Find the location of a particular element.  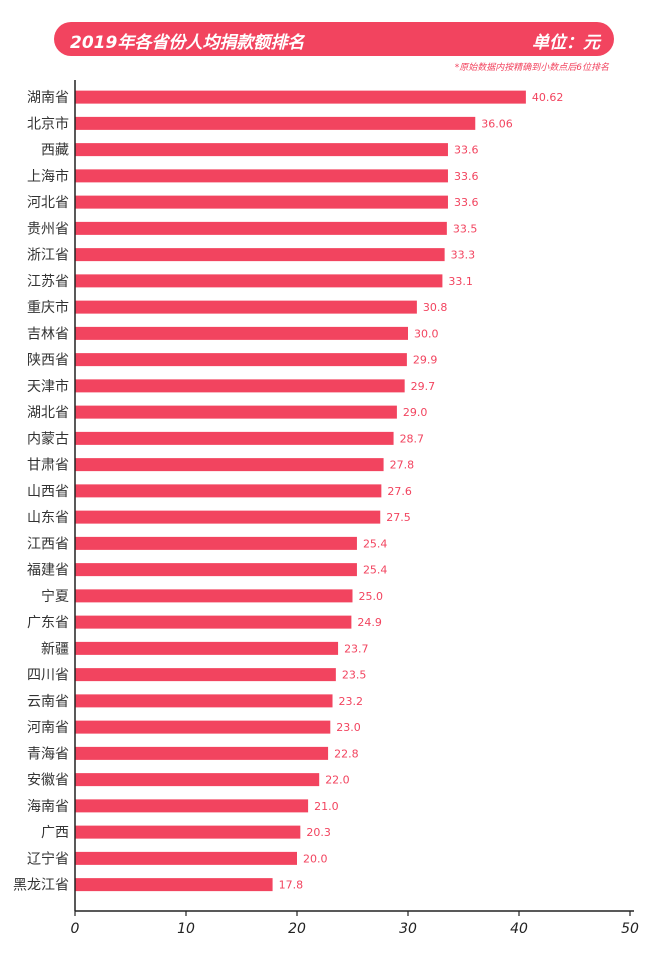

value-label: 24.9 is located at coordinates (369, 622).